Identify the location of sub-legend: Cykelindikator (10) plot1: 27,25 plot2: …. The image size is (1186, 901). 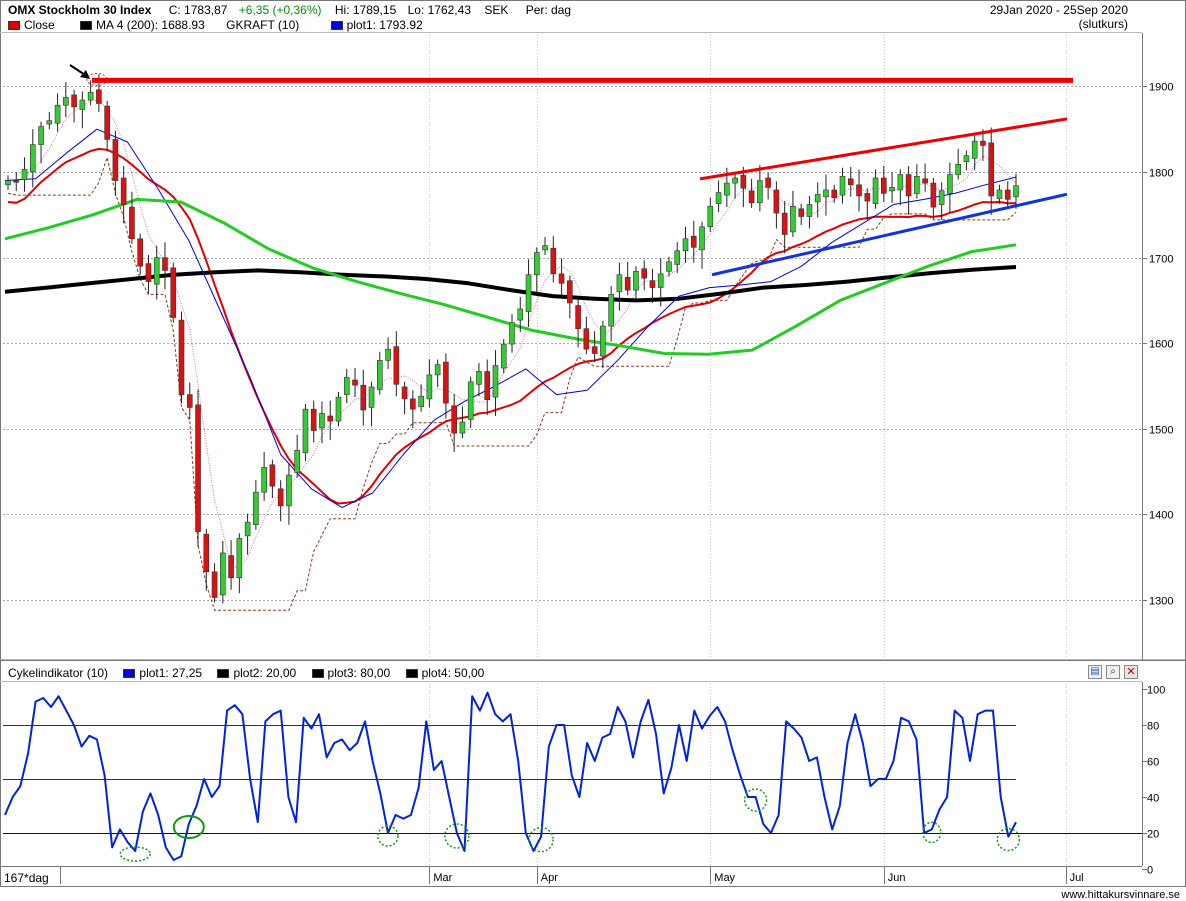
(246, 673).